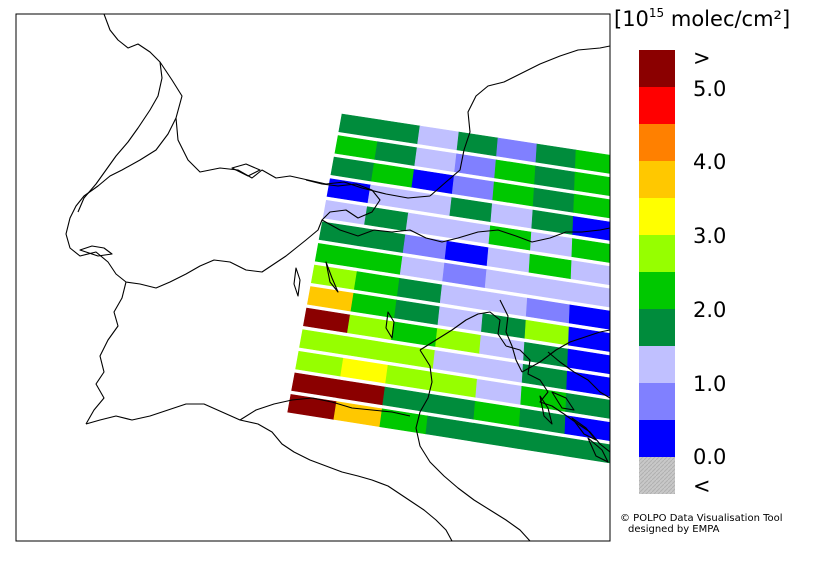 This screenshot has height=566, width=813. I want to click on coast-adriatic-west, so click(473, 445).